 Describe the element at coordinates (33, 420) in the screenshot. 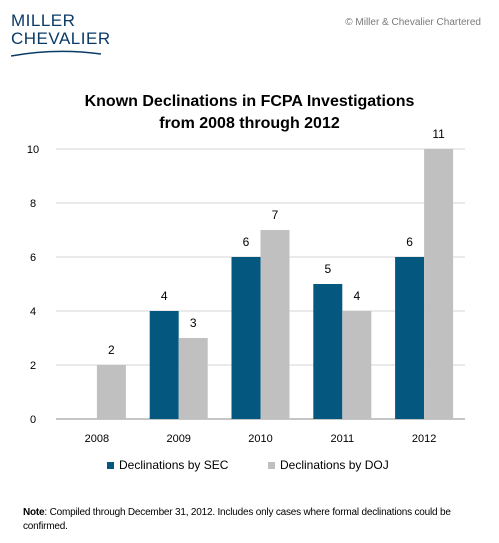

I see `y-tick-label: 0` at that location.